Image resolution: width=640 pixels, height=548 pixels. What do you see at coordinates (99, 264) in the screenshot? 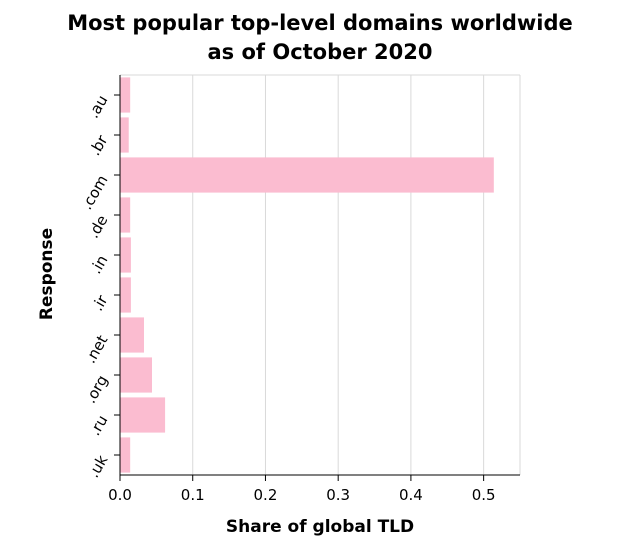
I see `y-tick-label: .in` at bounding box center [99, 264].